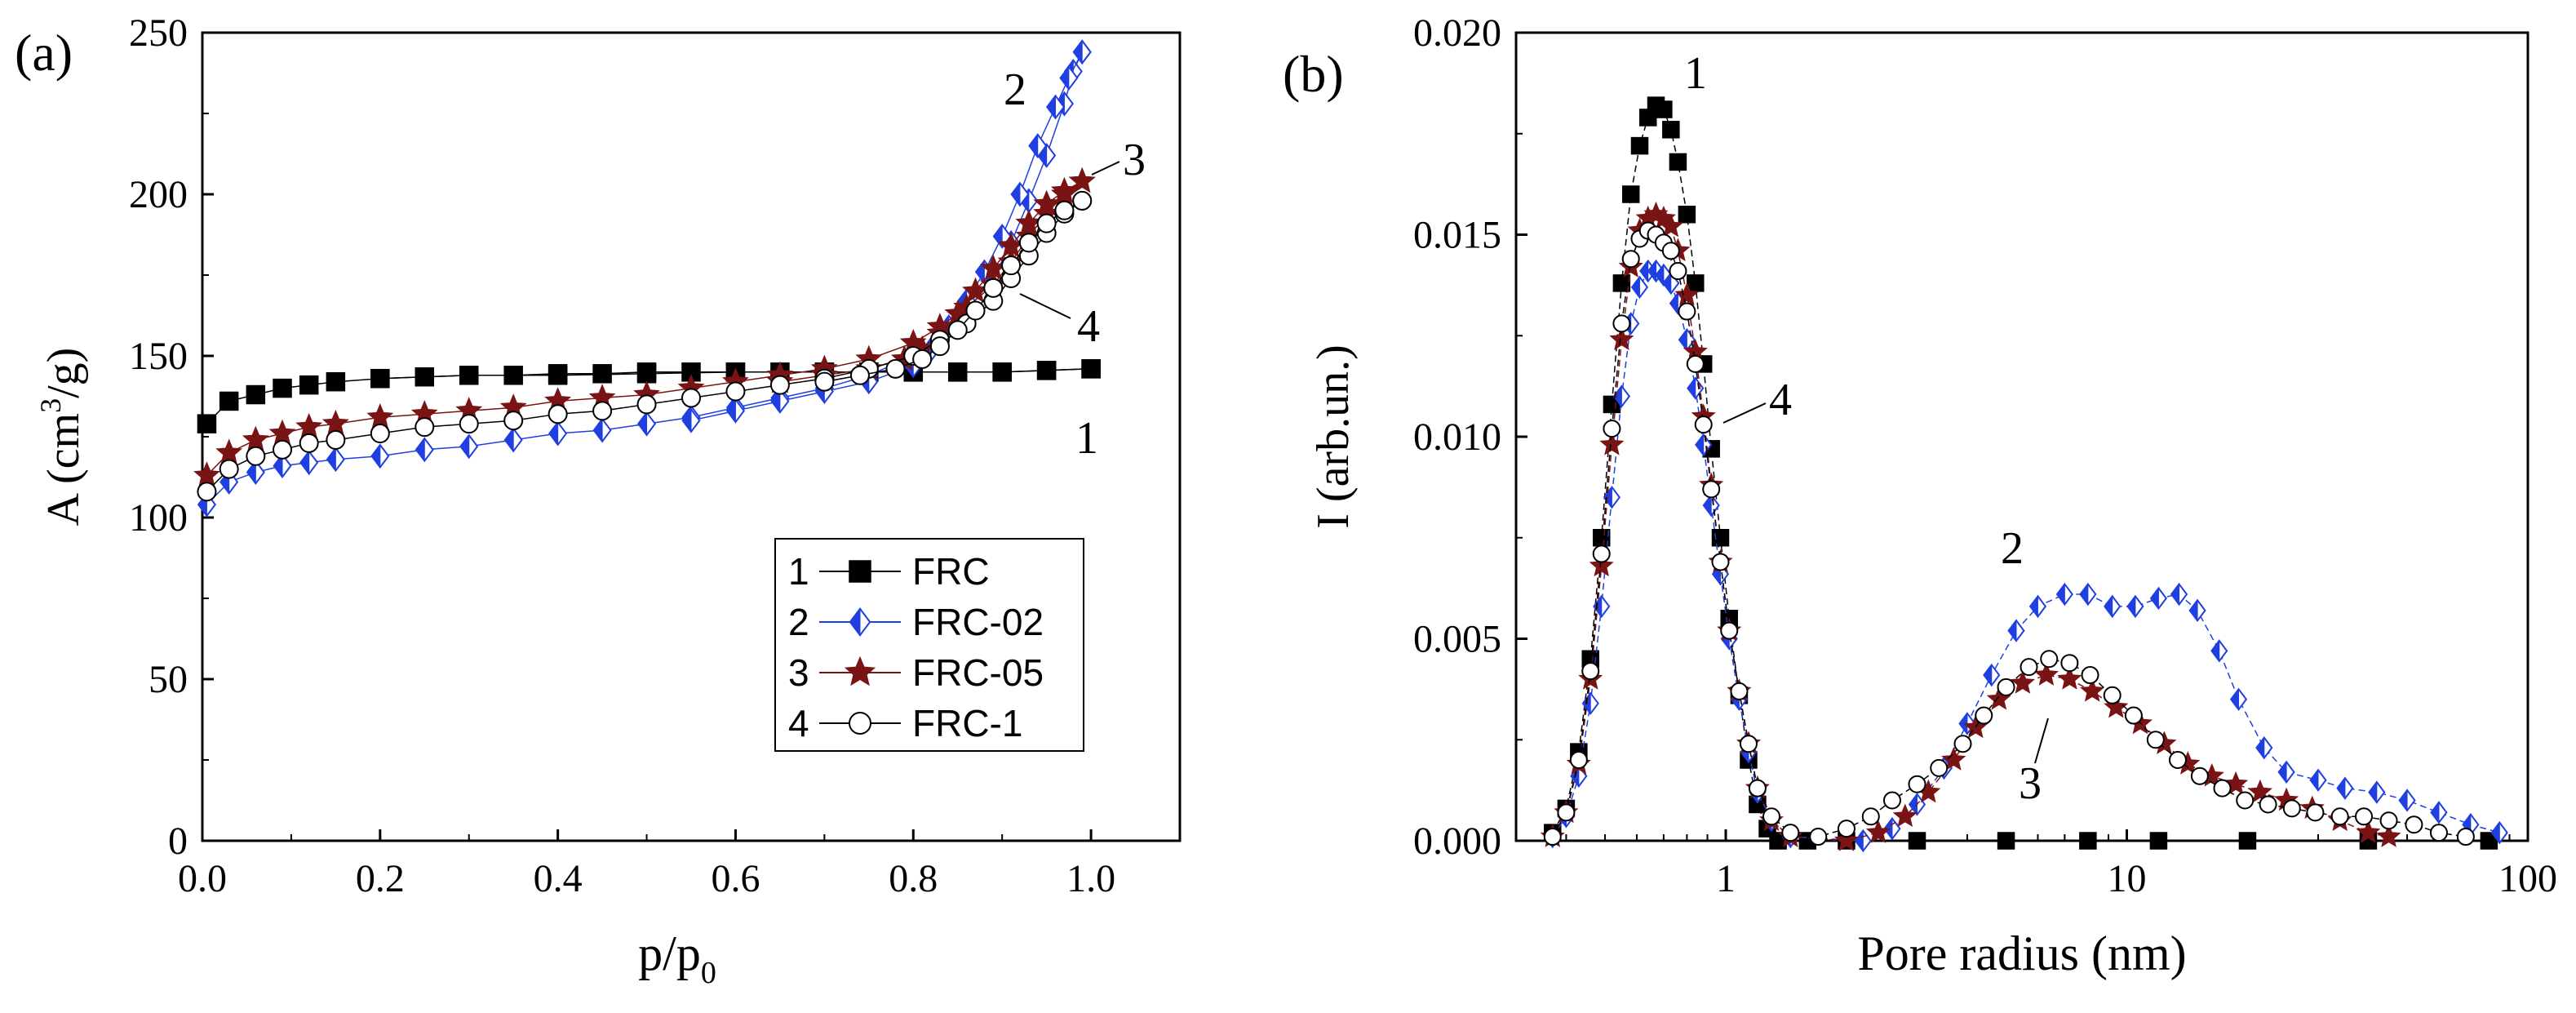  I want to click on y-tick-label-a: 100, so click(158, 518).